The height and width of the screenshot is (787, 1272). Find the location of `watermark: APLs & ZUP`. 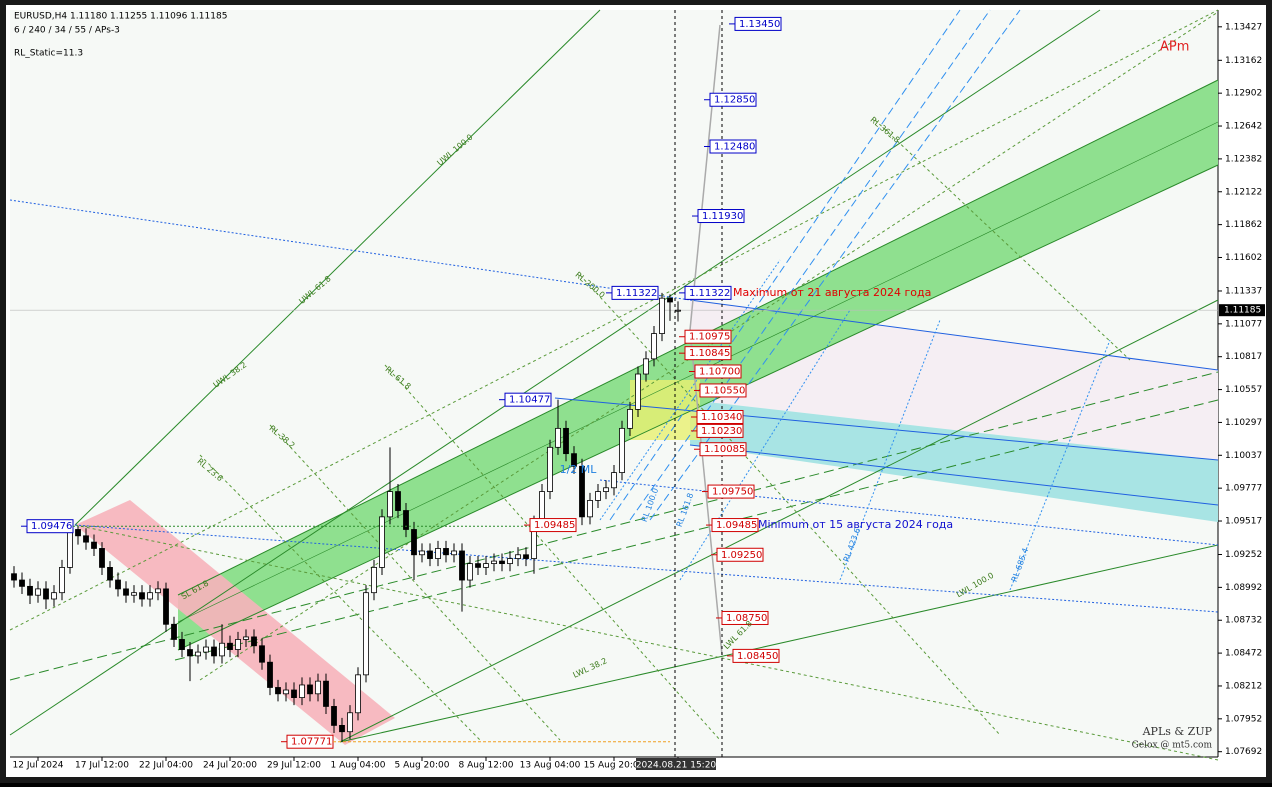

watermark: APLs & ZUP is located at coordinates (1177, 731).